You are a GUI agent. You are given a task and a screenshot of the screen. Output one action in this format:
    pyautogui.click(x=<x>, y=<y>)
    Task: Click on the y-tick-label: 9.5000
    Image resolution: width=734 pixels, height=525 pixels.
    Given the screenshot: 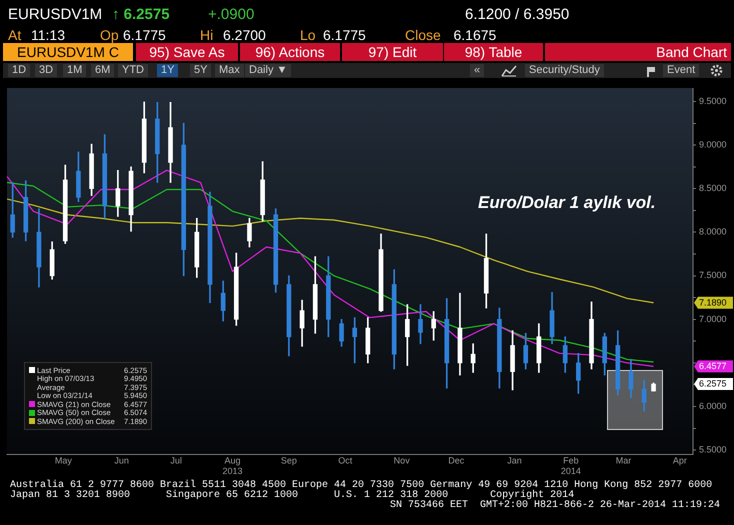 What is the action you would take?
    pyautogui.click(x=713, y=101)
    